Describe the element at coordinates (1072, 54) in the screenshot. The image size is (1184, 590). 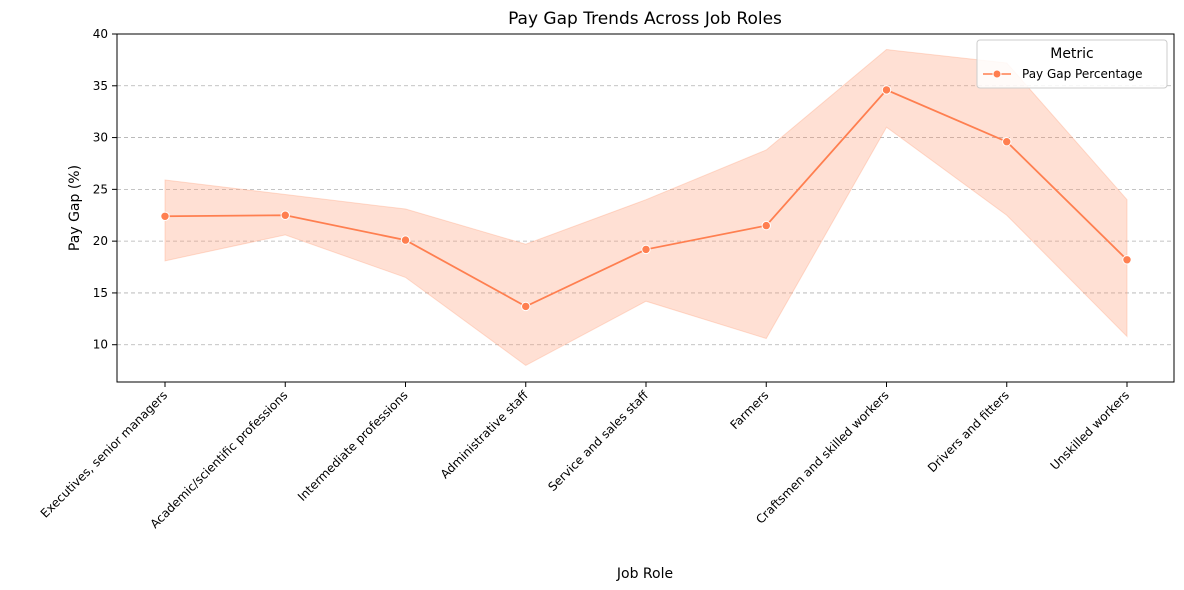
I see `legend-title: Metric` at that location.